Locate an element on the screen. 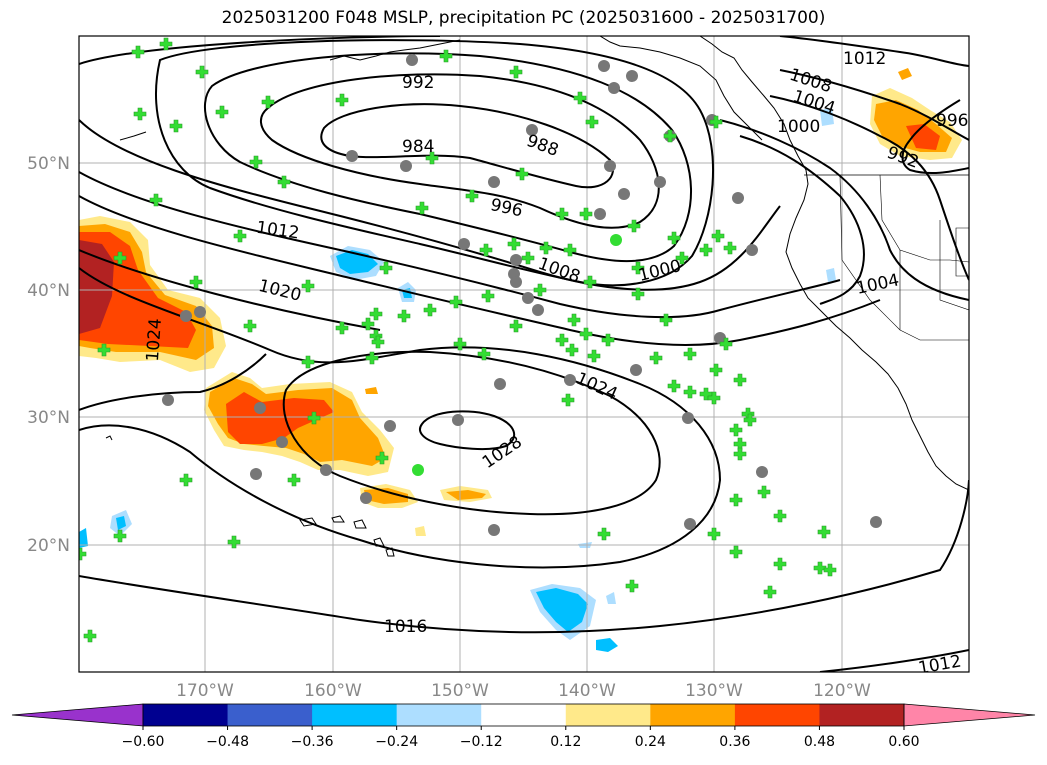  lat-label: 30°N is located at coordinates (48, 418).